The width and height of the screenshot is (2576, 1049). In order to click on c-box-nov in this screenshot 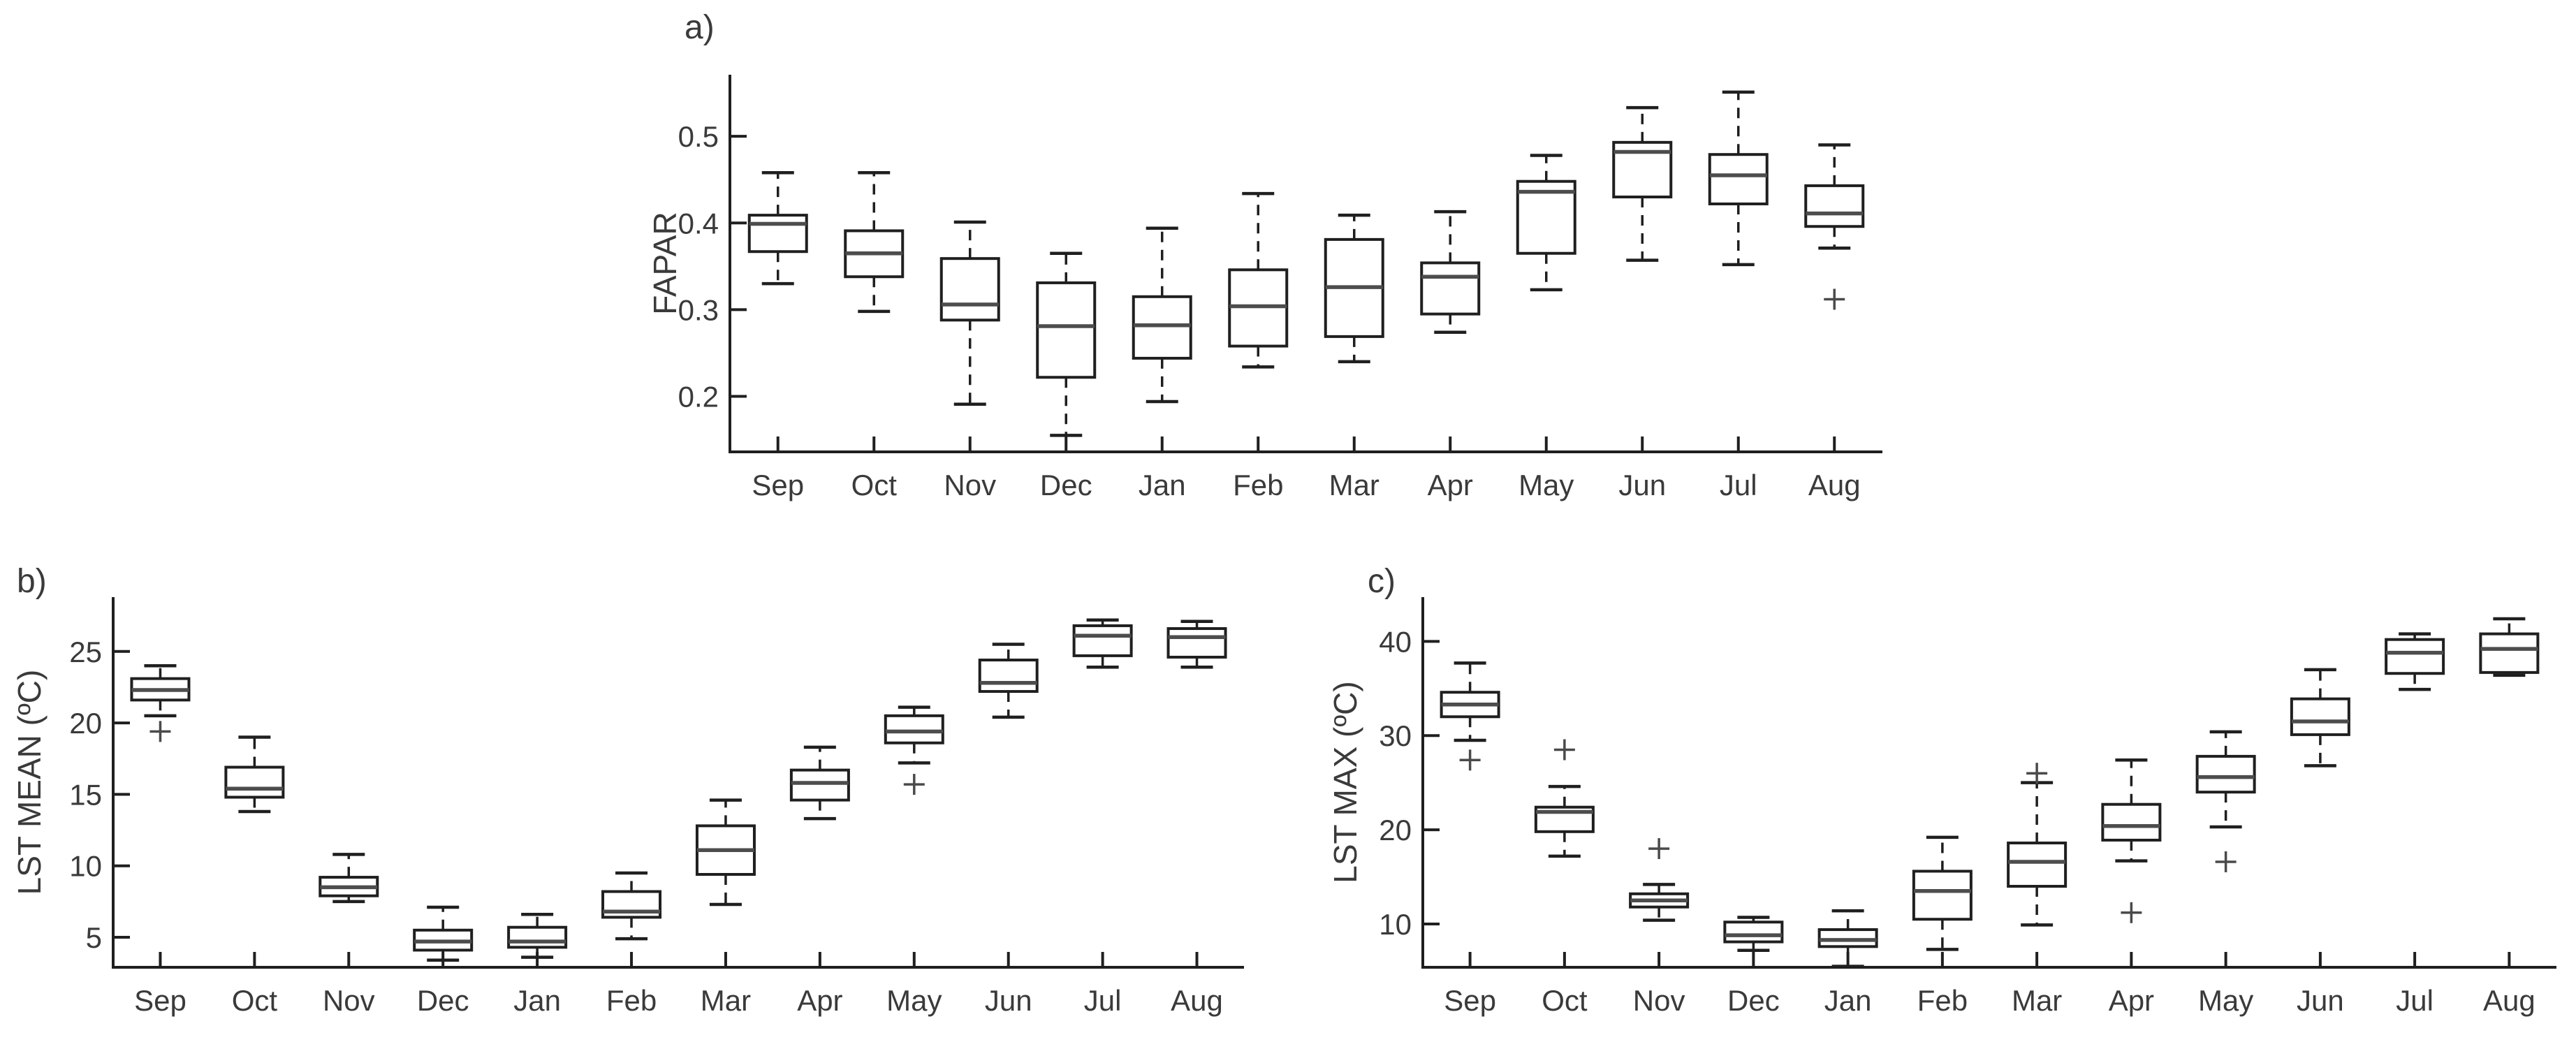, I will do `click(1659, 880)`.